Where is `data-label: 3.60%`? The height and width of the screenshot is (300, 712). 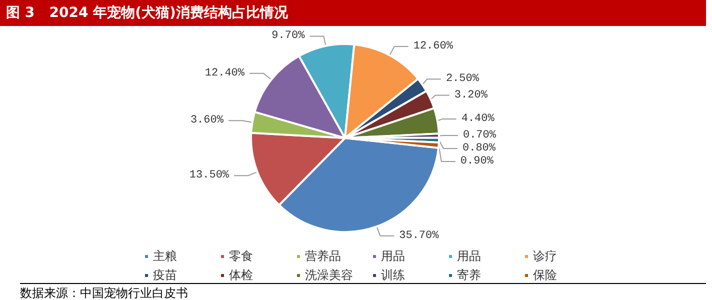
data-label: 3.60% is located at coordinates (207, 120).